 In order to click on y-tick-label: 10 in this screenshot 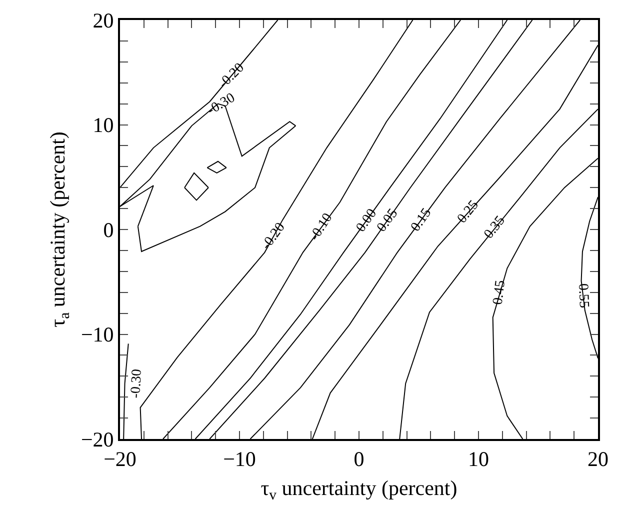, I will do `click(103, 125)`.